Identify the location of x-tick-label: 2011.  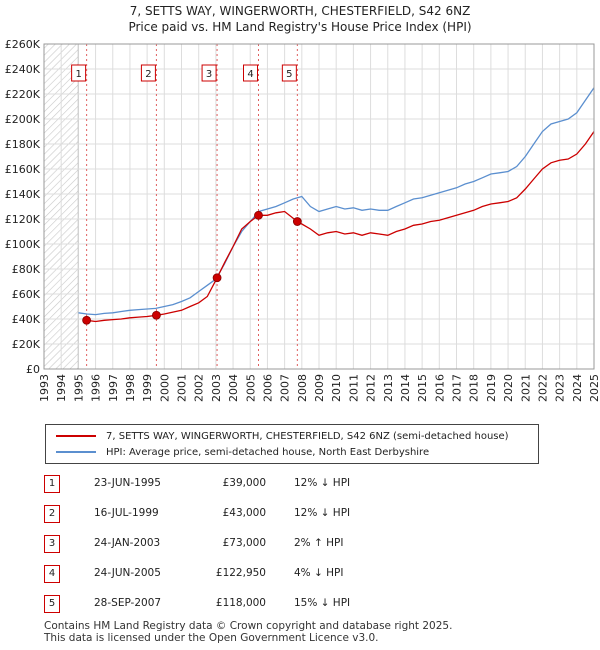
(353, 388).